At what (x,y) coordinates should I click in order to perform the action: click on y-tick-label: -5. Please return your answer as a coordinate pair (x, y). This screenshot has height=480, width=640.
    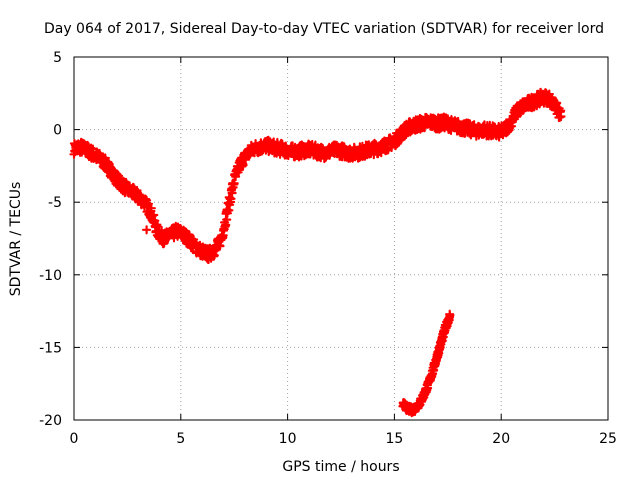
    Looking at the image, I should click on (55, 203).